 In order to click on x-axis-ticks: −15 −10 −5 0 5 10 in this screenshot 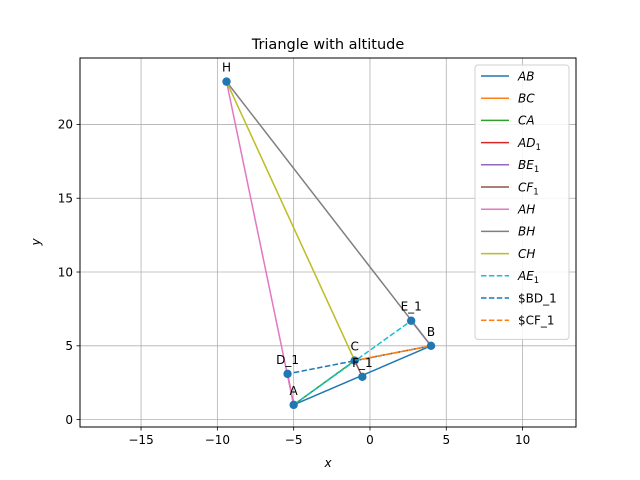, I will do `click(329, 437)`.